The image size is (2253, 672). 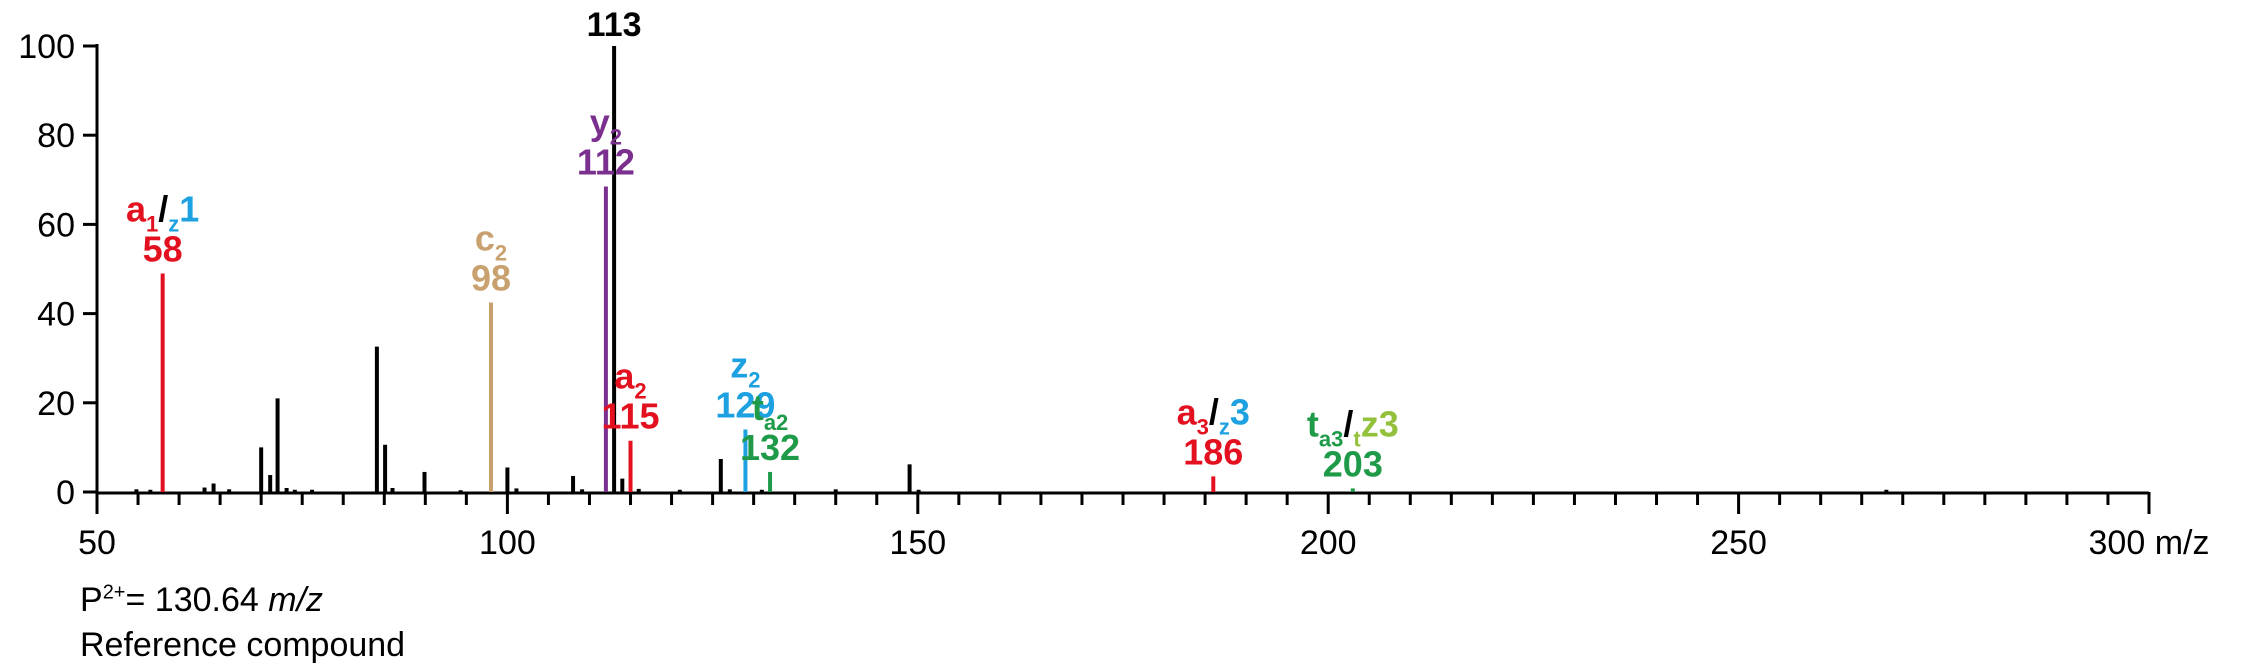 What do you see at coordinates (97, 543) in the screenshot?
I see `x-tick-label: 50` at bounding box center [97, 543].